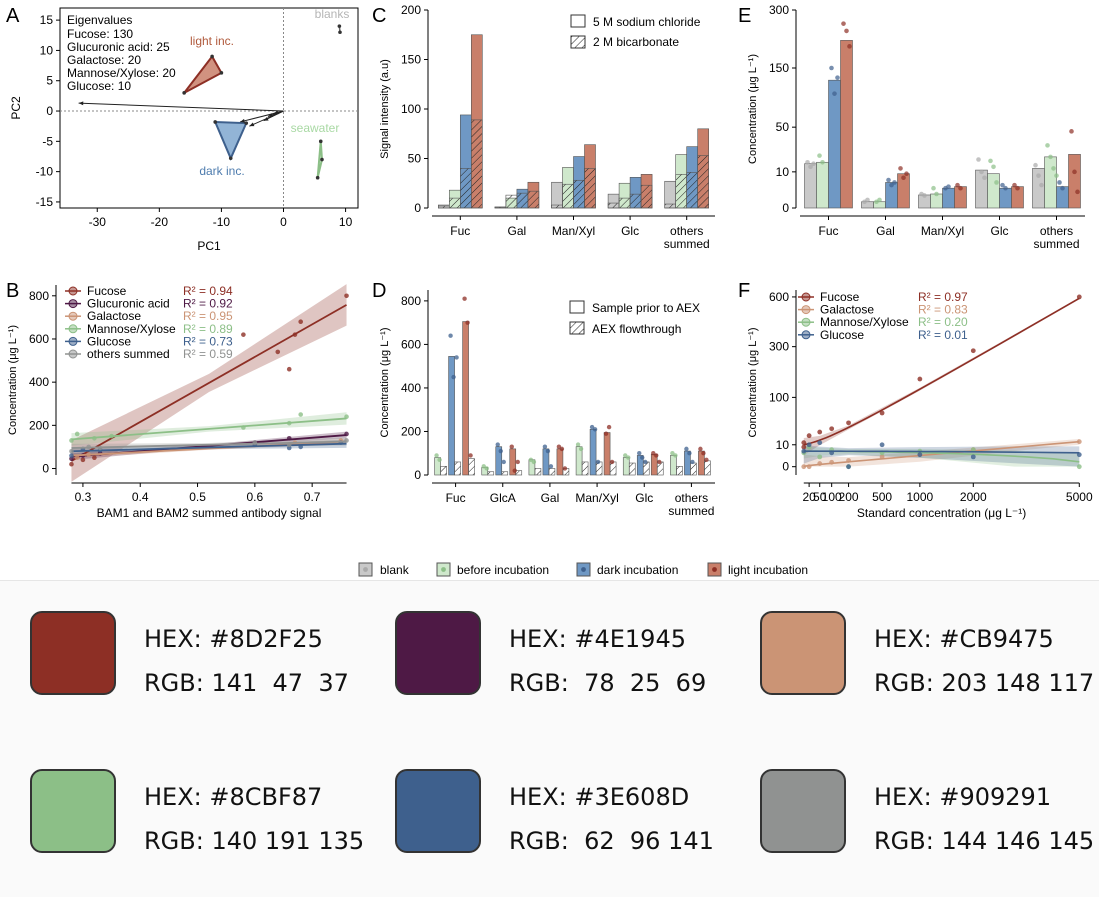 The image size is (1099, 897). What do you see at coordinates (779, 297) in the screenshot?
I see `y-tick-label: 600` at bounding box center [779, 297].